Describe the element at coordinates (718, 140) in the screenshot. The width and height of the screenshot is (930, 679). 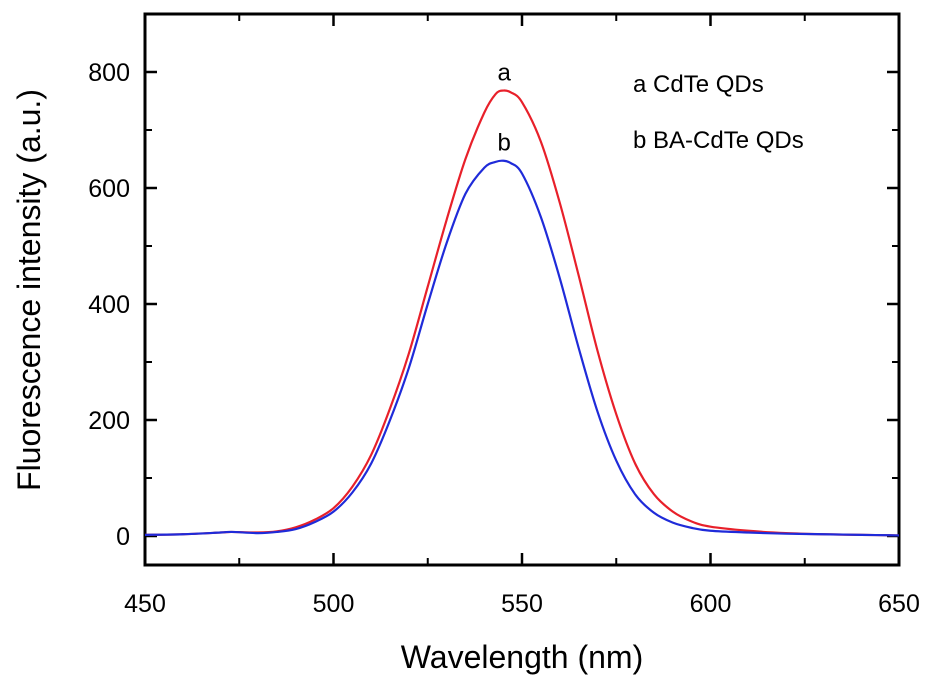
I see `legend-entry-b: b BA-CdTe QDs` at that location.